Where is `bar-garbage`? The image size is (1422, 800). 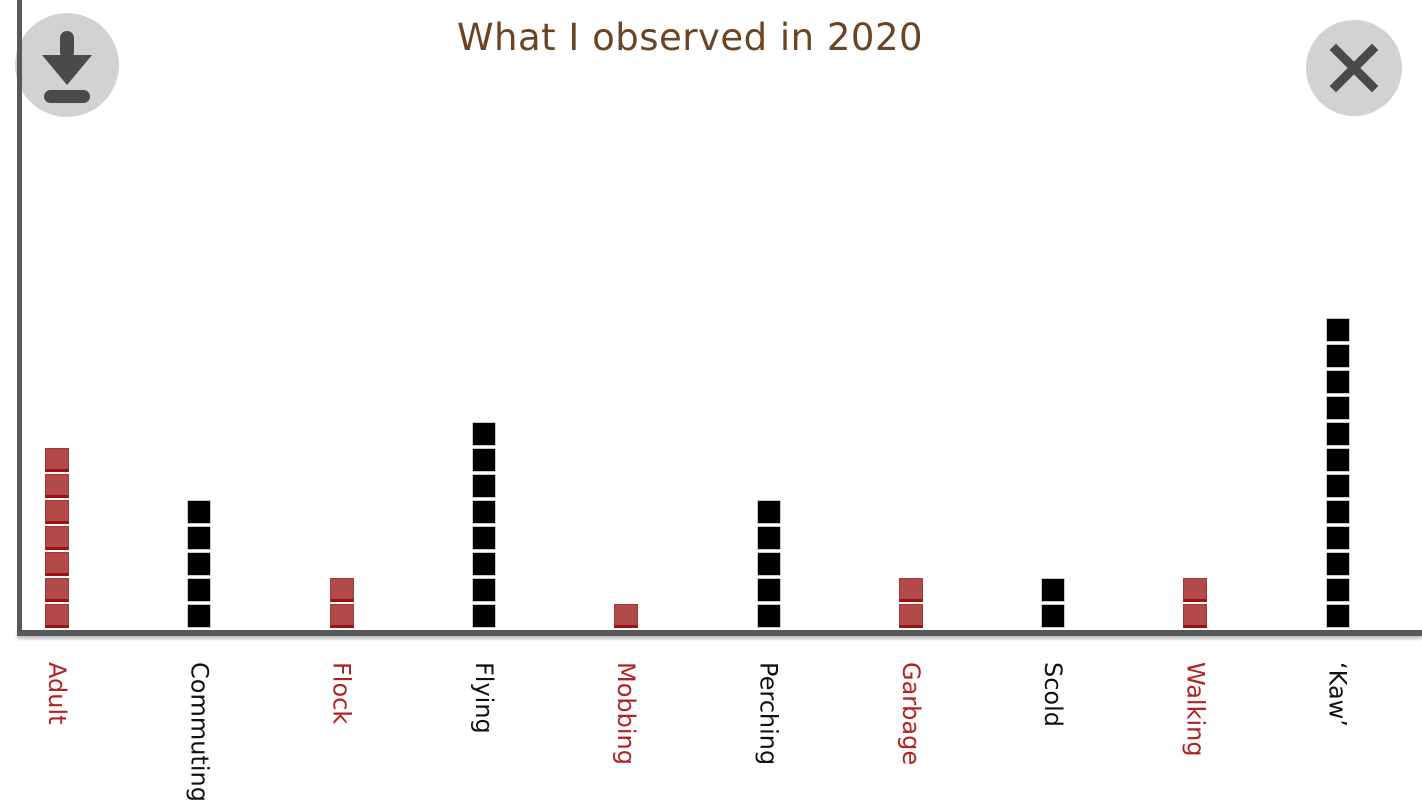
bar-garbage is located at coordinates (910, 603).